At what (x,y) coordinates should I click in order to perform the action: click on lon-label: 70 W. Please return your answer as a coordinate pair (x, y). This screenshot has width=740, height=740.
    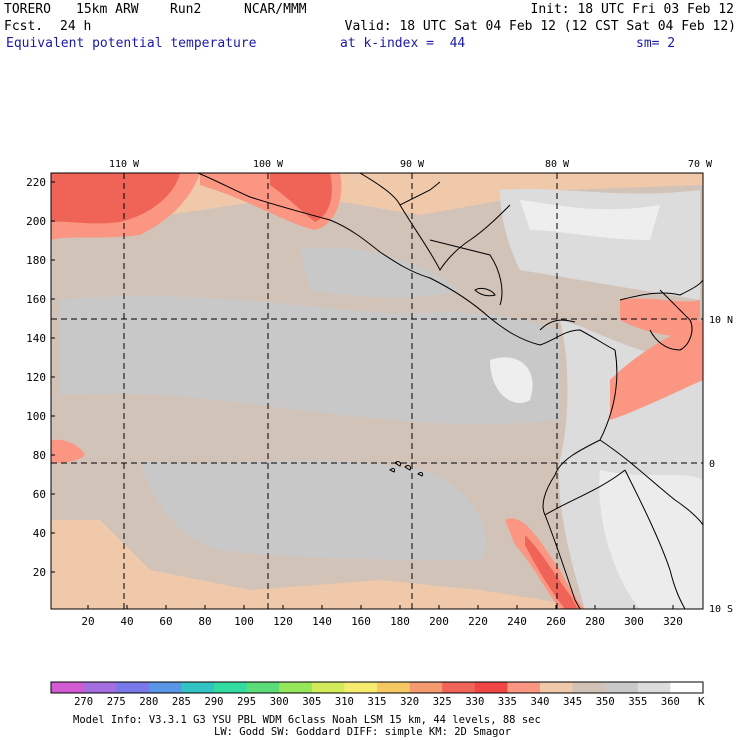
    Looking at the image, I should click on (700, 164).